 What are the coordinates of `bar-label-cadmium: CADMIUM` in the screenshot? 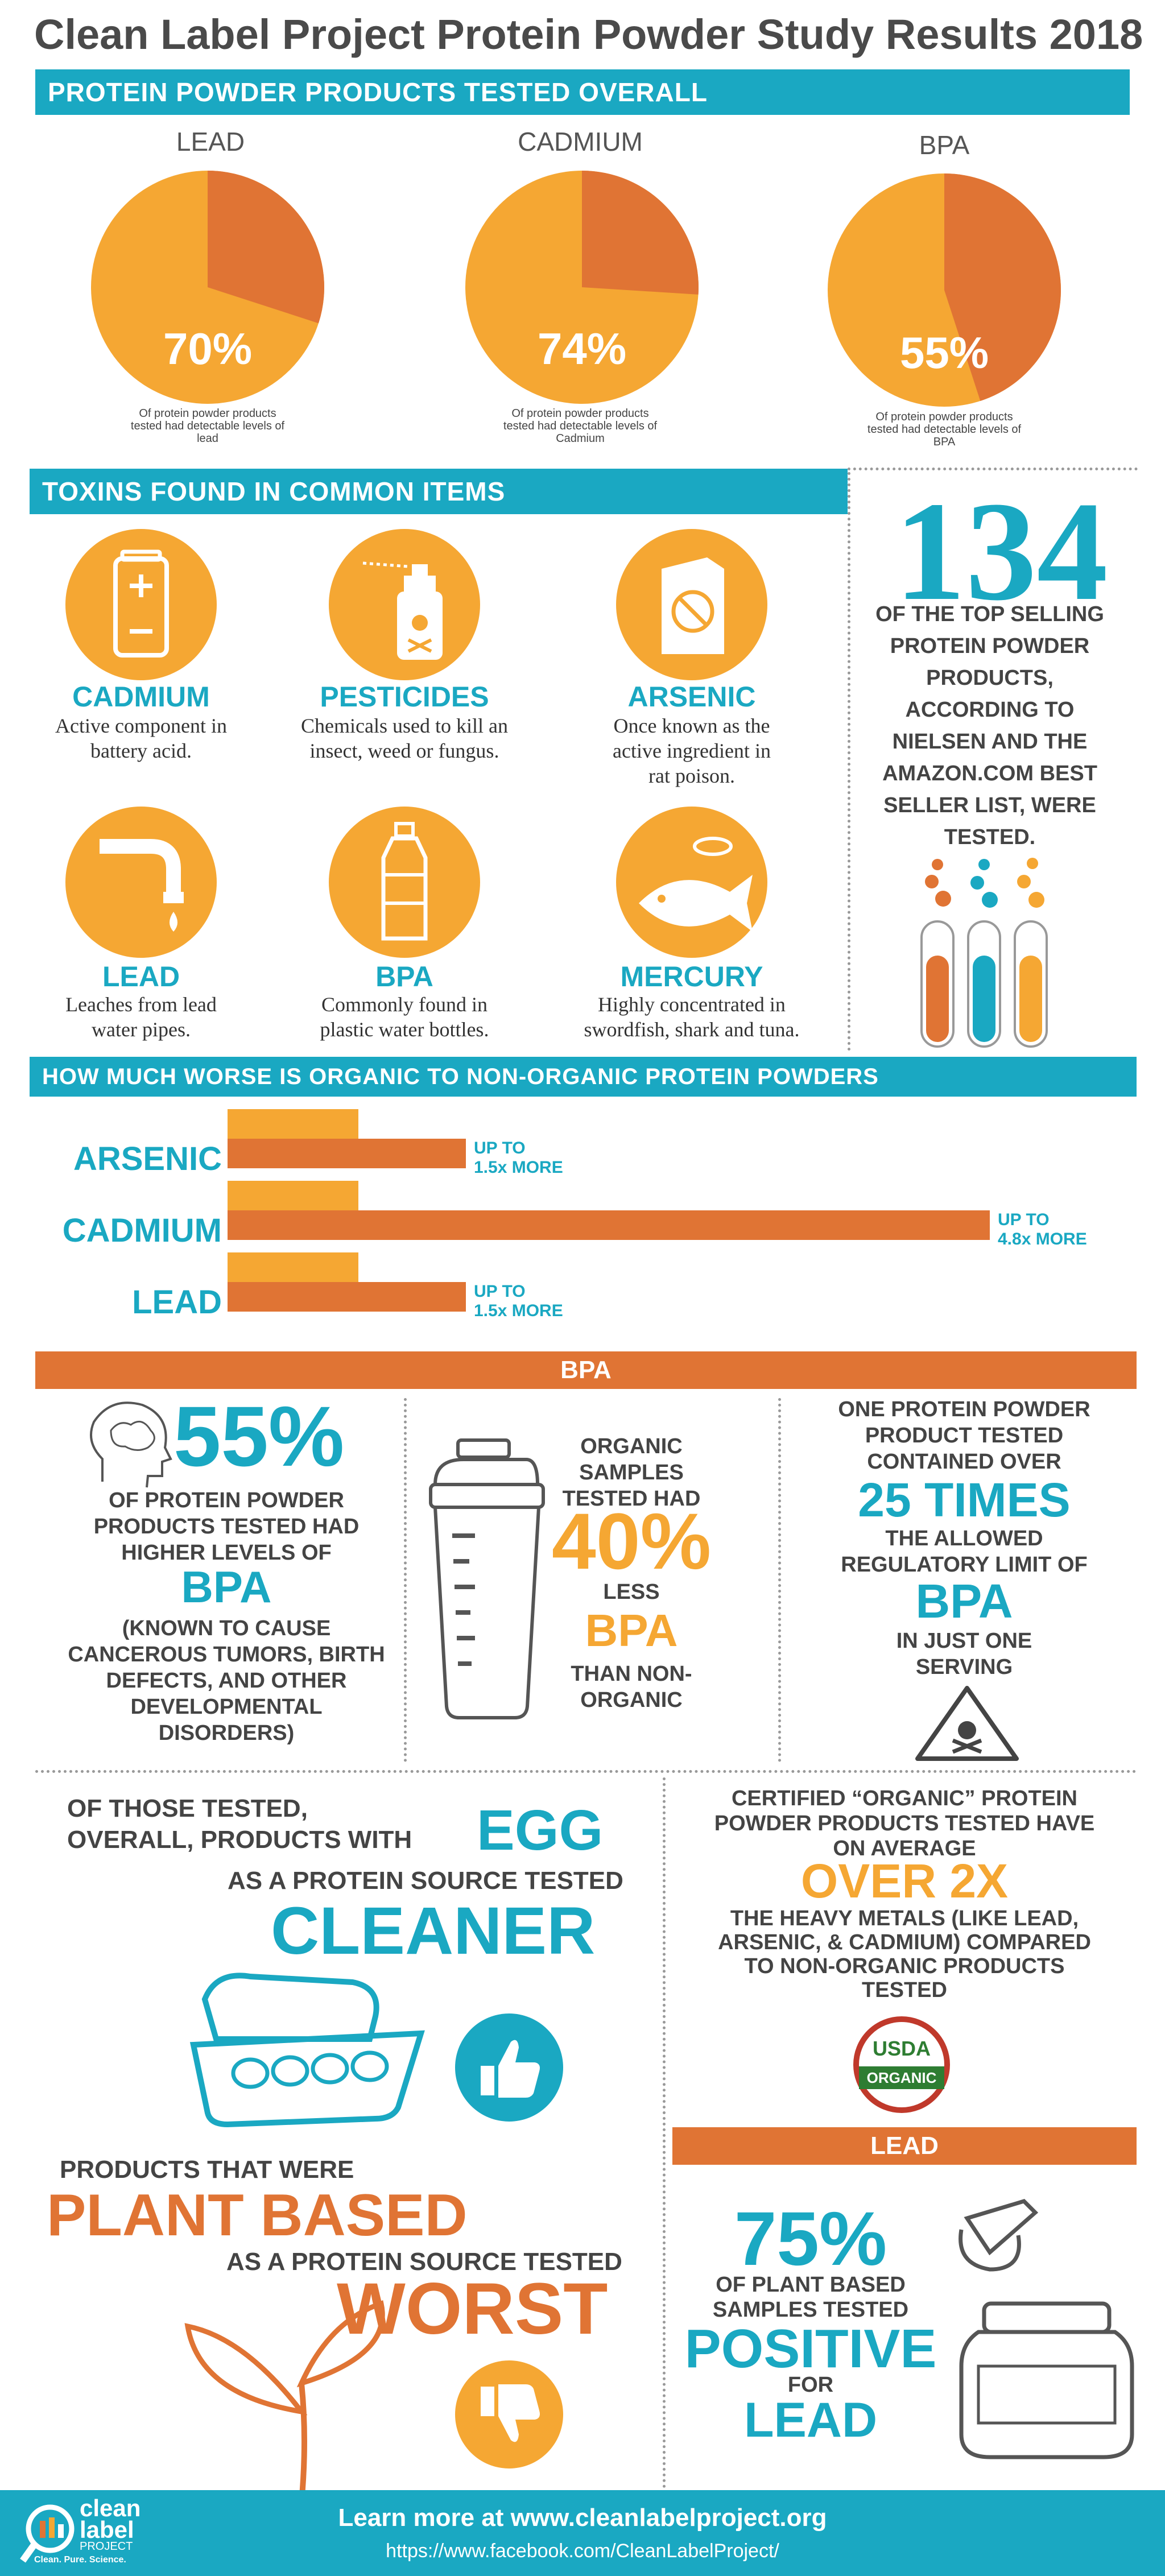 It's located at (142, 1230).